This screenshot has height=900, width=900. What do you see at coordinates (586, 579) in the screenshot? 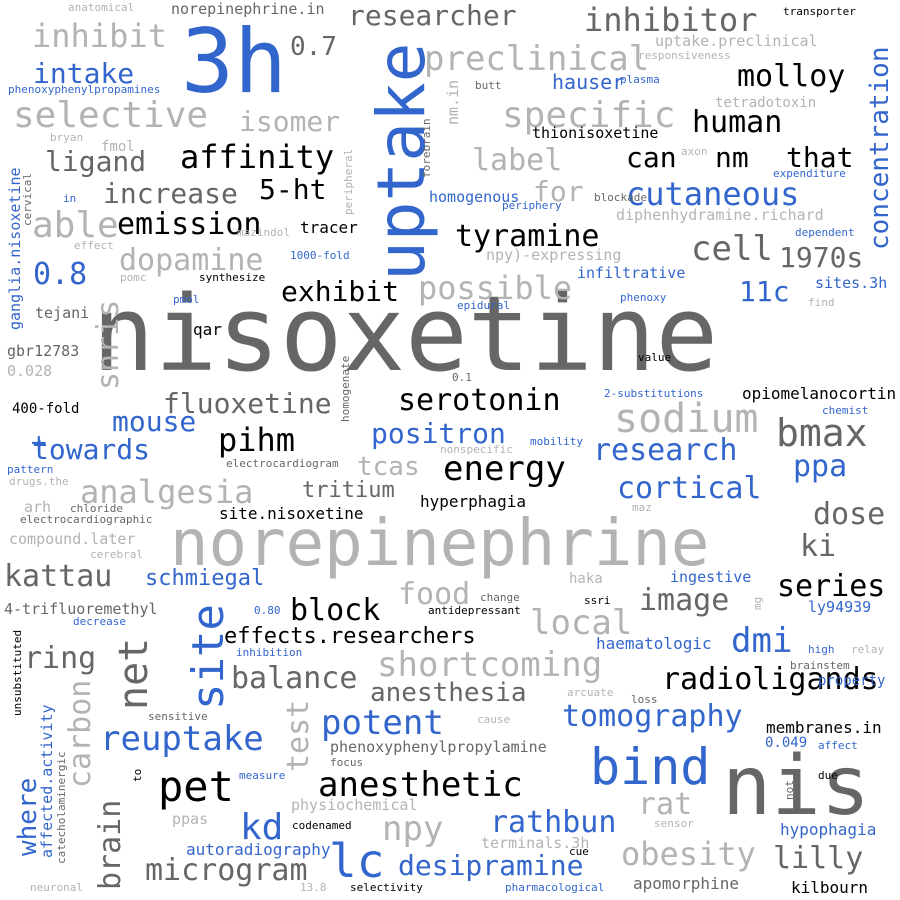
I see `word-haka: haka` at bounding box center [586, 579].